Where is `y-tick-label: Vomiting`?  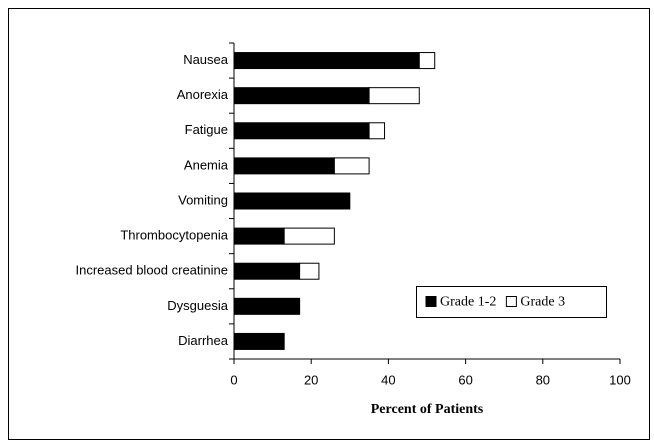 y-tick-label: Vomiting is located at coordinates (203, 199).